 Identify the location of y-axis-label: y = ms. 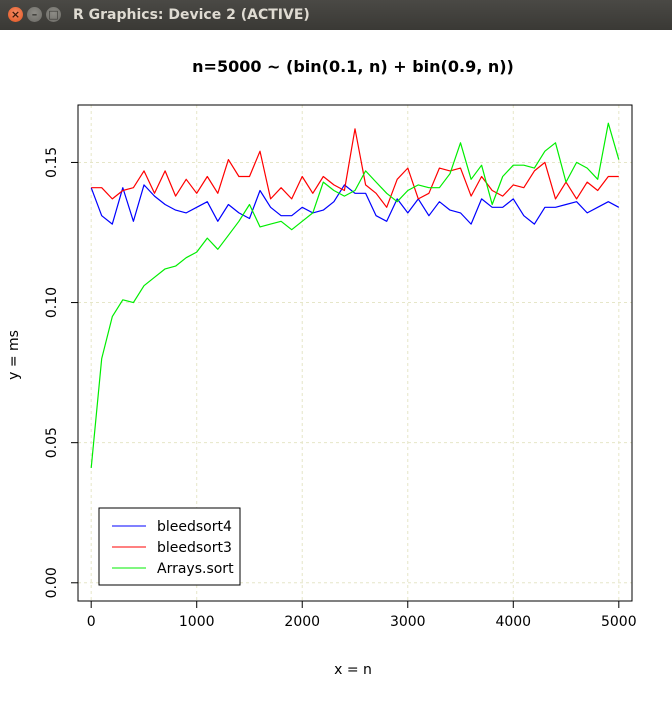
(14, 355).